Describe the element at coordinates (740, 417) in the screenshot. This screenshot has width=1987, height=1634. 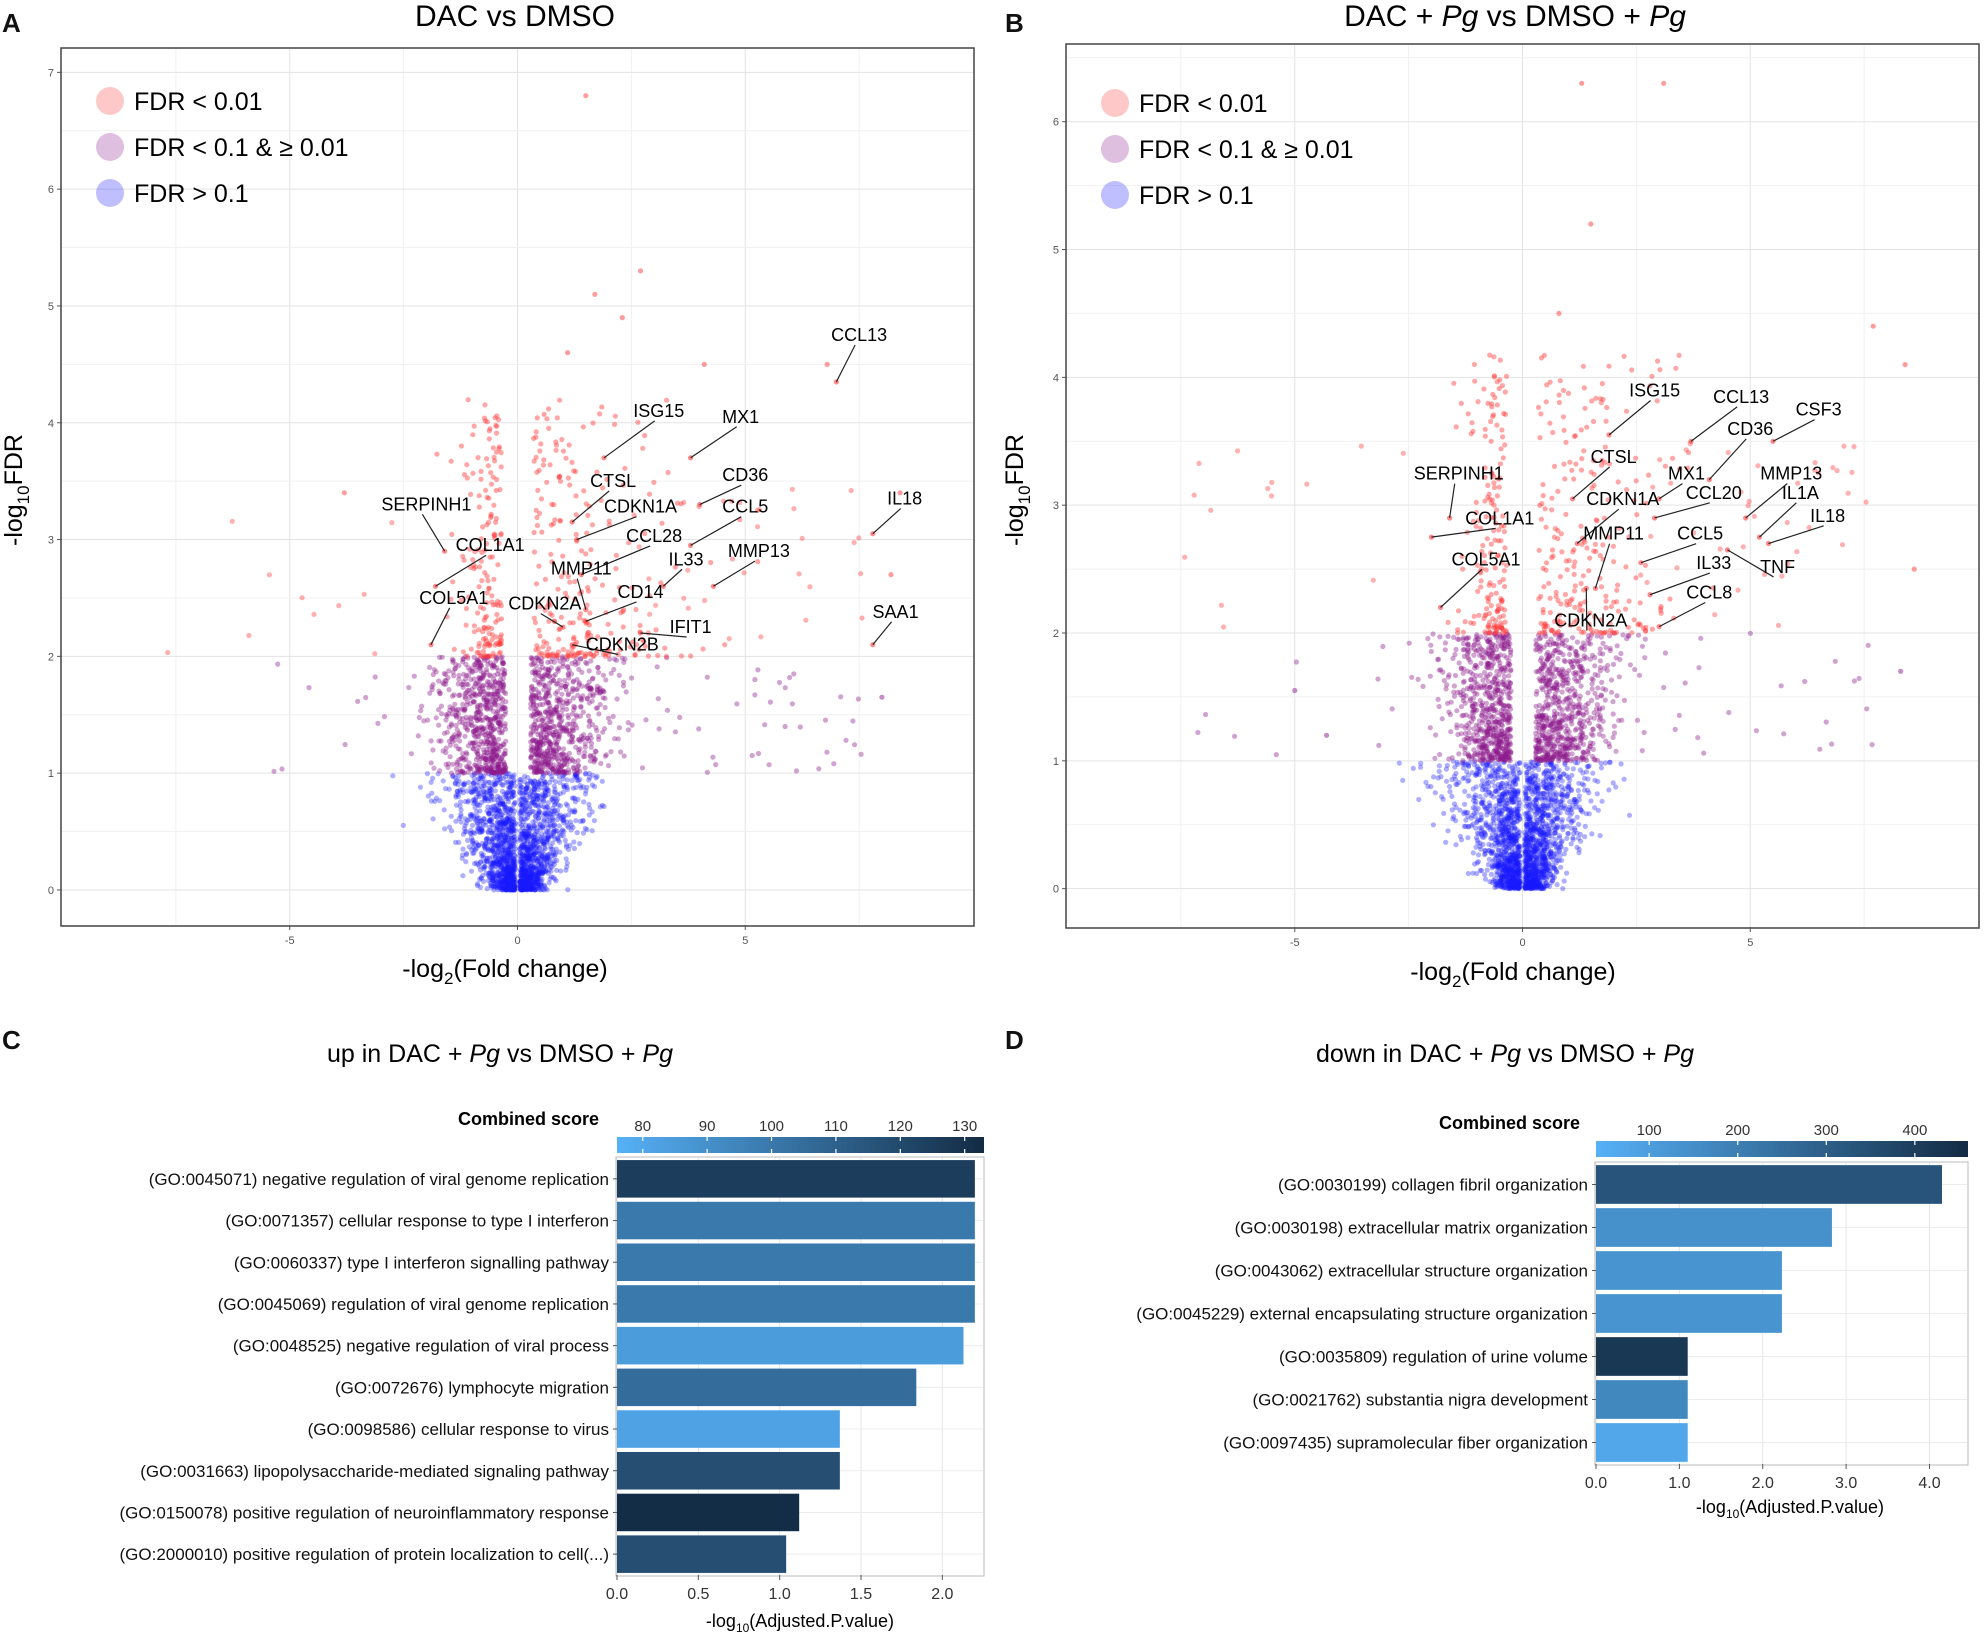
I see `gene-label: MX1` at that location.